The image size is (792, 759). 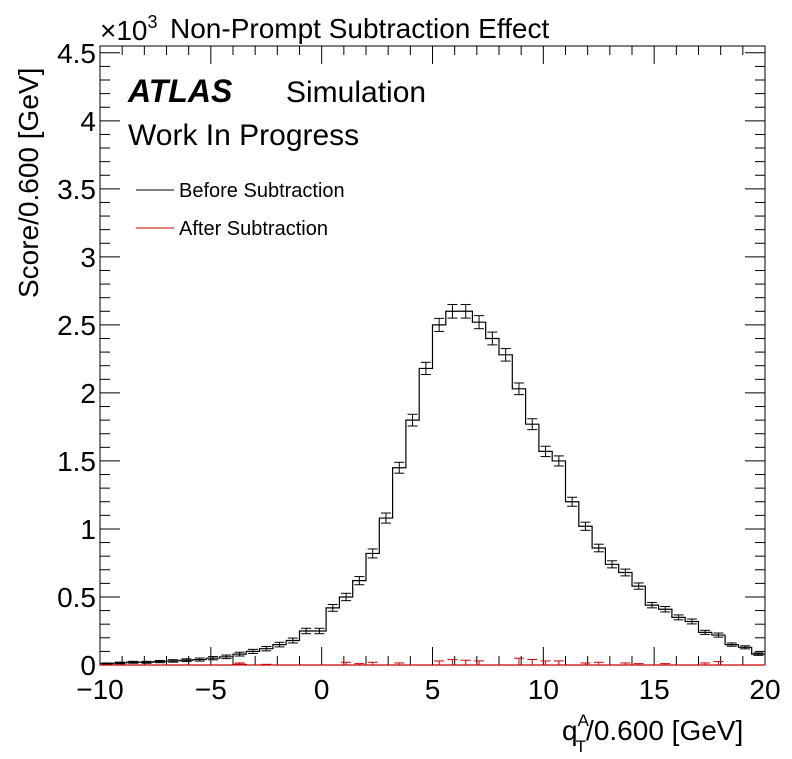 What do you see at coordinates (76, 461) in the screenshot?
I see `y-tick-label: 1.5` at bounding box center [76, 461].